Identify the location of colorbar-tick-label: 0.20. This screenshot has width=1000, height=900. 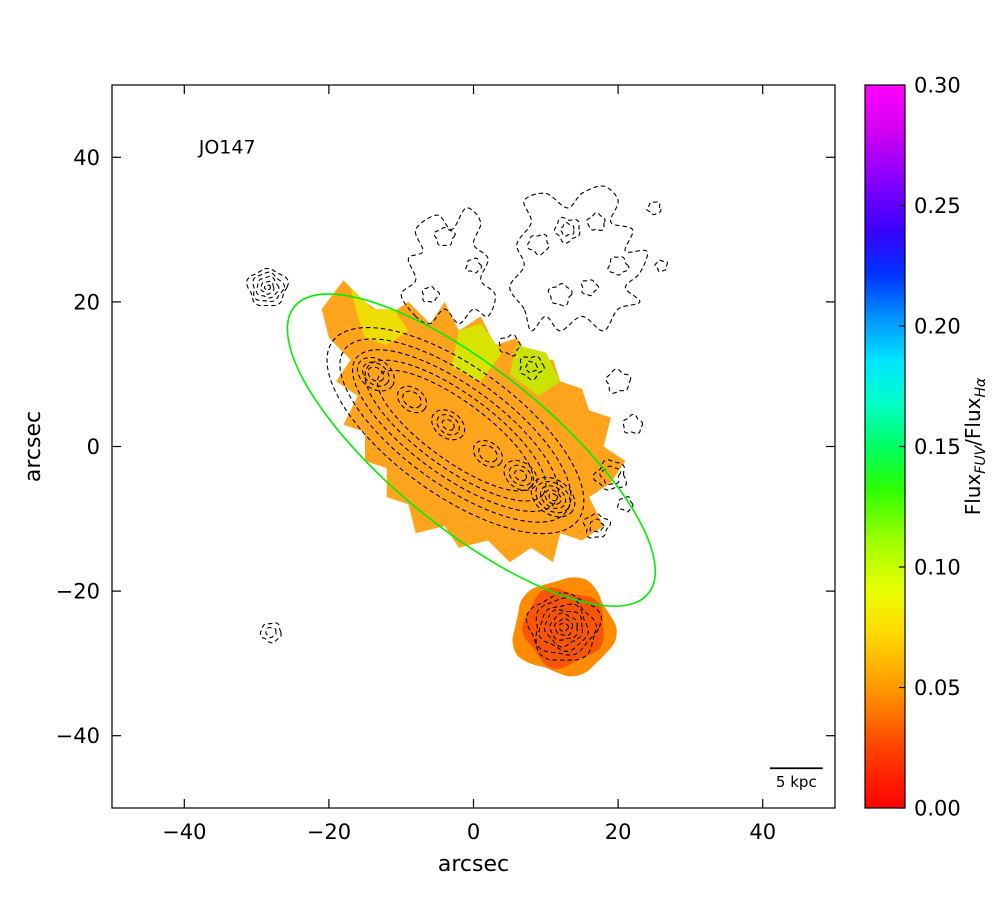
(937, 327).